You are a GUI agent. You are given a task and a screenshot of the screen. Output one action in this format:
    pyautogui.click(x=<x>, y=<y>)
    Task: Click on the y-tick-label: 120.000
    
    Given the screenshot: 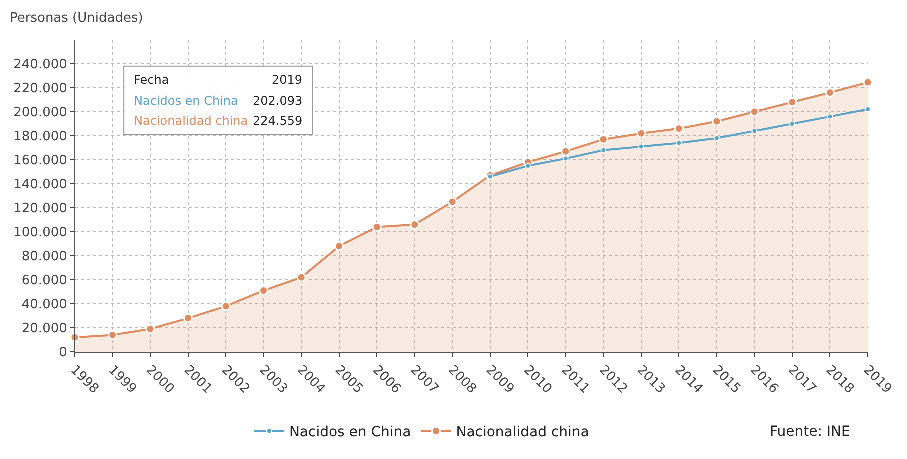 What is the action you would take?
    pyautogui.click(x=41, y=209)
    